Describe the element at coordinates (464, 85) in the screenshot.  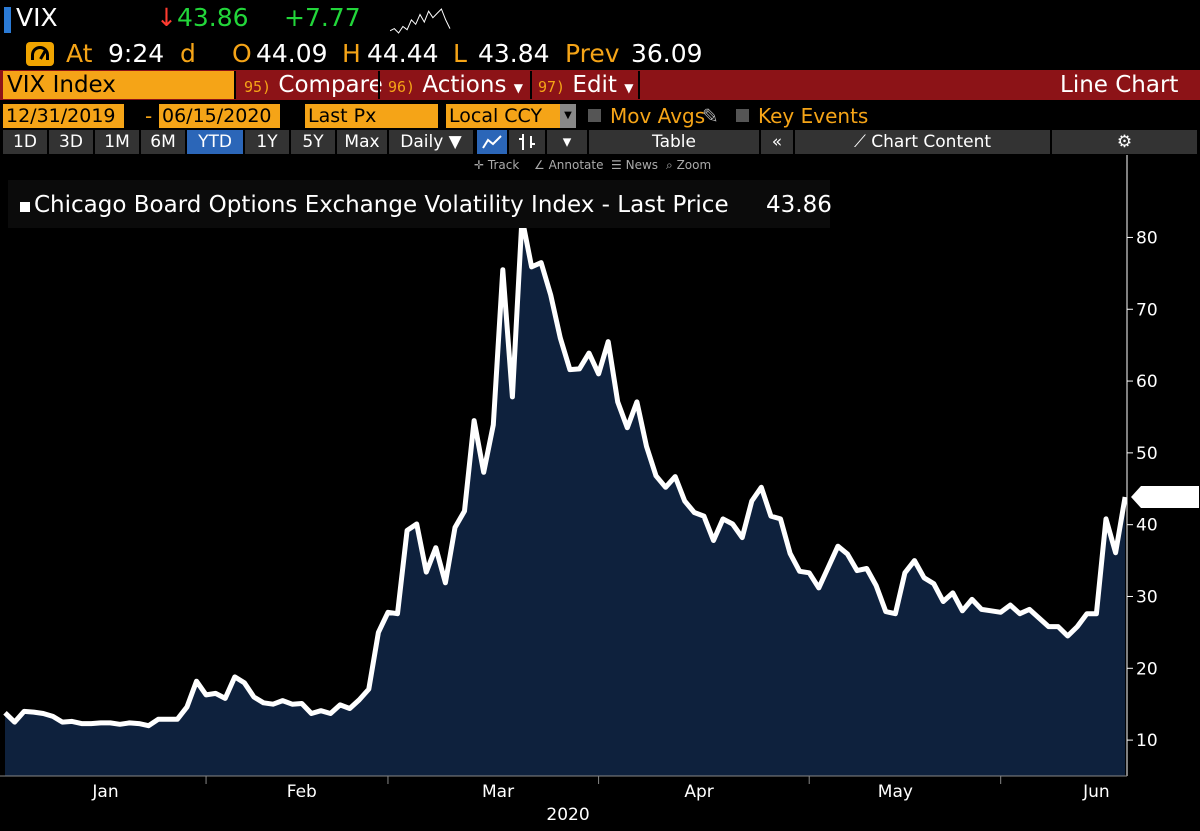
I see `actions-label: Actions` at that location.